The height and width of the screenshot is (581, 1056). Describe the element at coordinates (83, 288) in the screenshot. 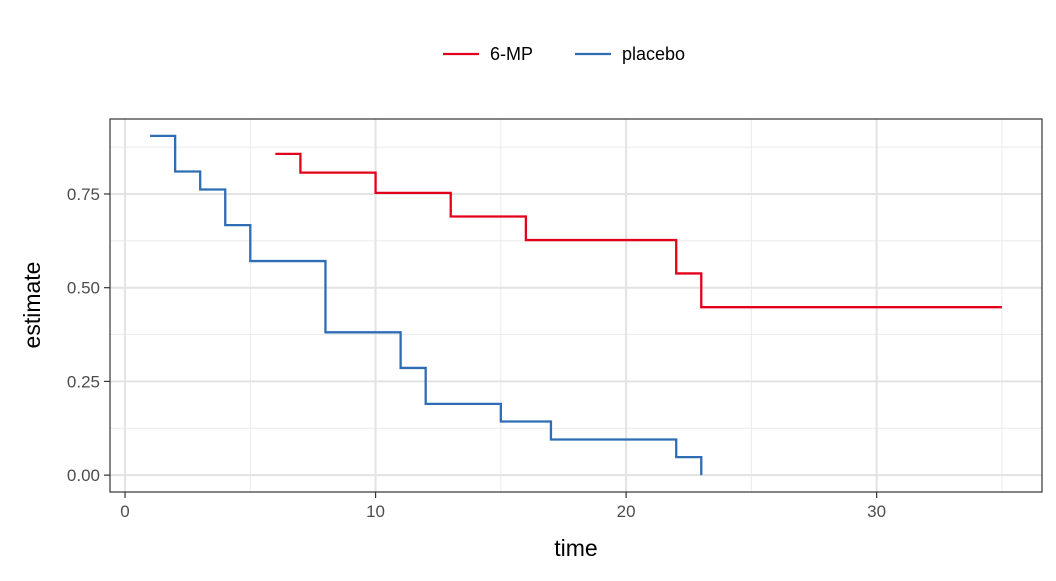

I see `y-tick-label: 0.50` at that location.